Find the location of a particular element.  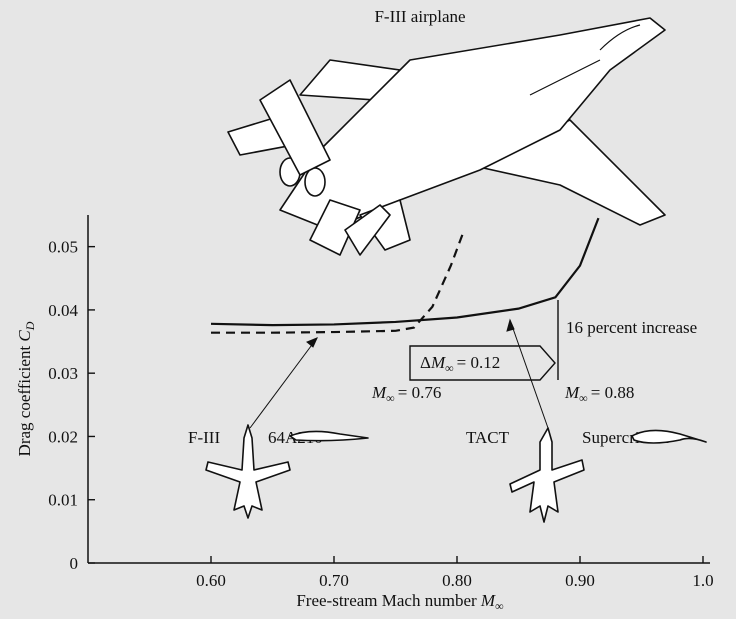

x-axis-label: Free-stream Mach number M∞ is located at coordinates (399, 602).